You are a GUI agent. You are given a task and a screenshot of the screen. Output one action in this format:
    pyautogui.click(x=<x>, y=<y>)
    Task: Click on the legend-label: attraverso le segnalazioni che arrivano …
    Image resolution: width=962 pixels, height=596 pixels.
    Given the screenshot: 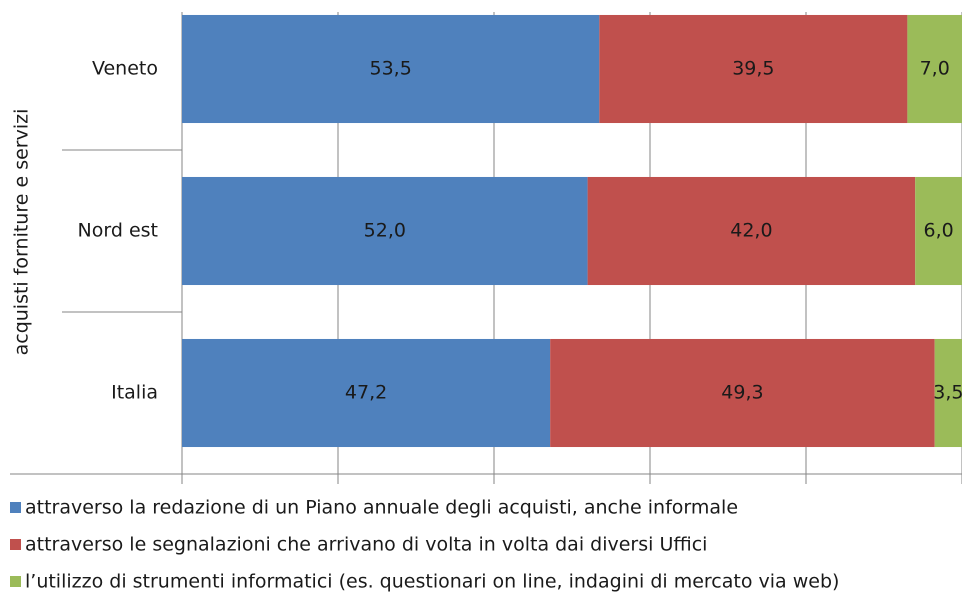 What is the action you would take?
    pyautogui.click(x=366, y=545)
    